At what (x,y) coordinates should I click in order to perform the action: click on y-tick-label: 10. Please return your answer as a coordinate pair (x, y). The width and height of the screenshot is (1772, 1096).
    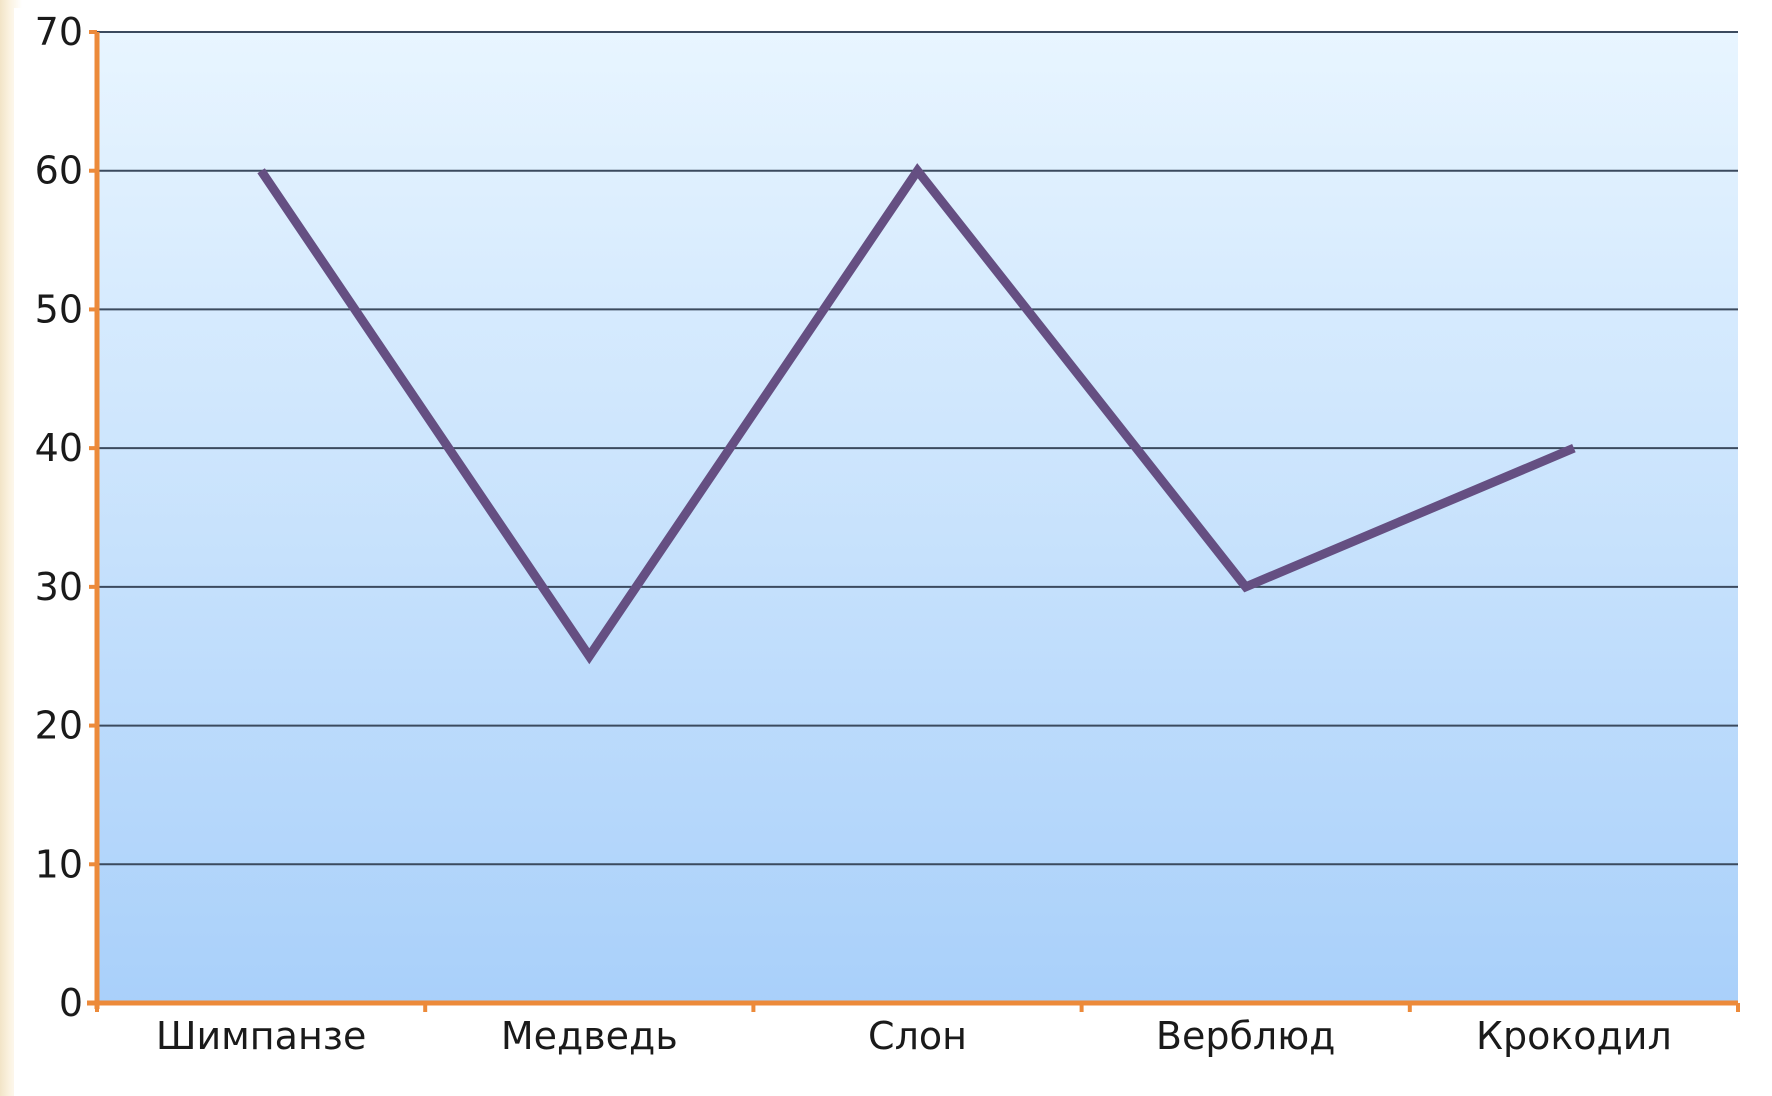
    Looking at the image, I should click on (59, 864).